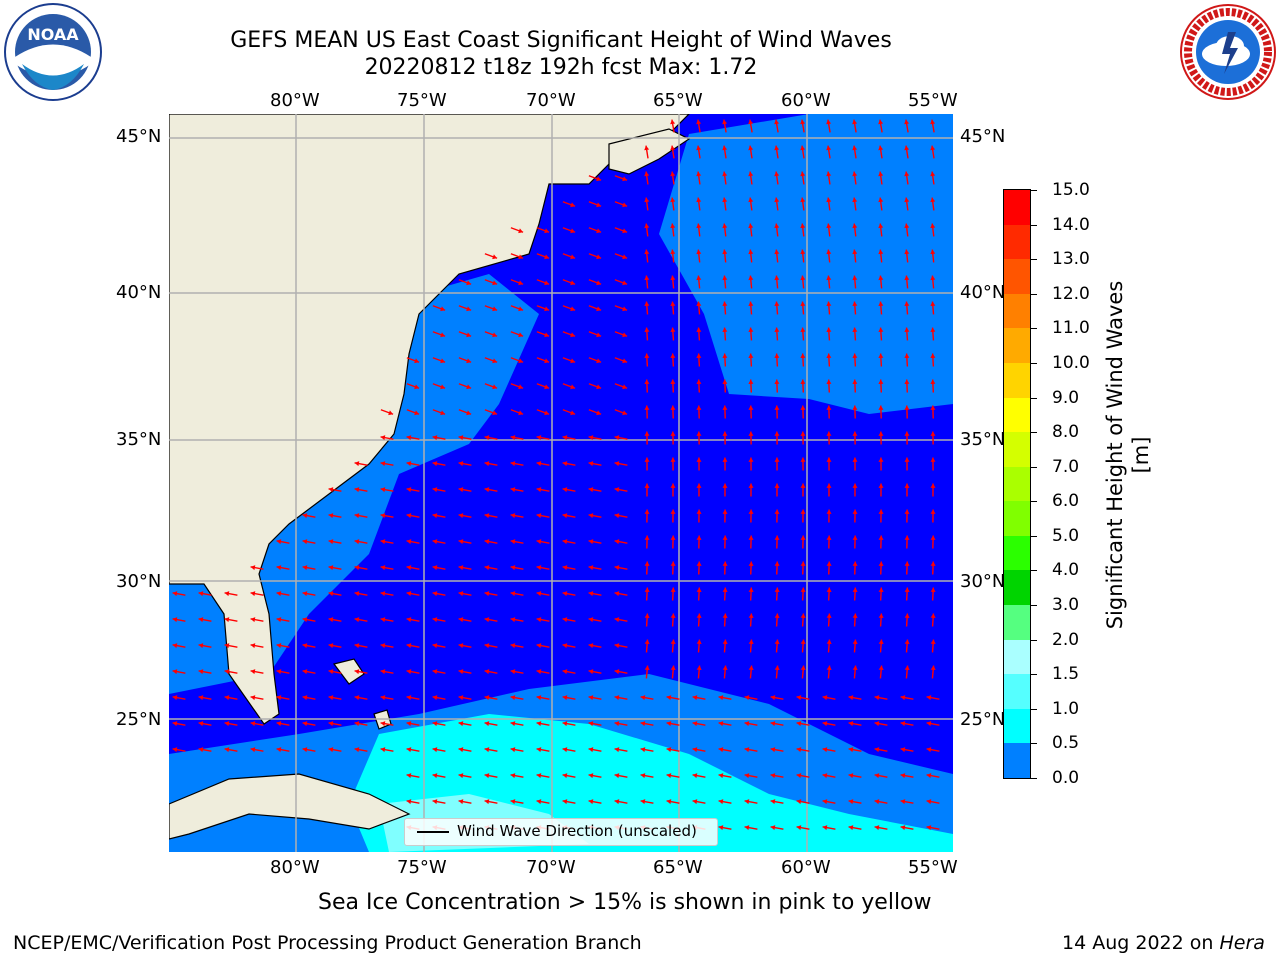  What do you see at coordinates (53, 34) in the screenshot?
I see `svg-text: NOAA` at bounding box center [53, 34].